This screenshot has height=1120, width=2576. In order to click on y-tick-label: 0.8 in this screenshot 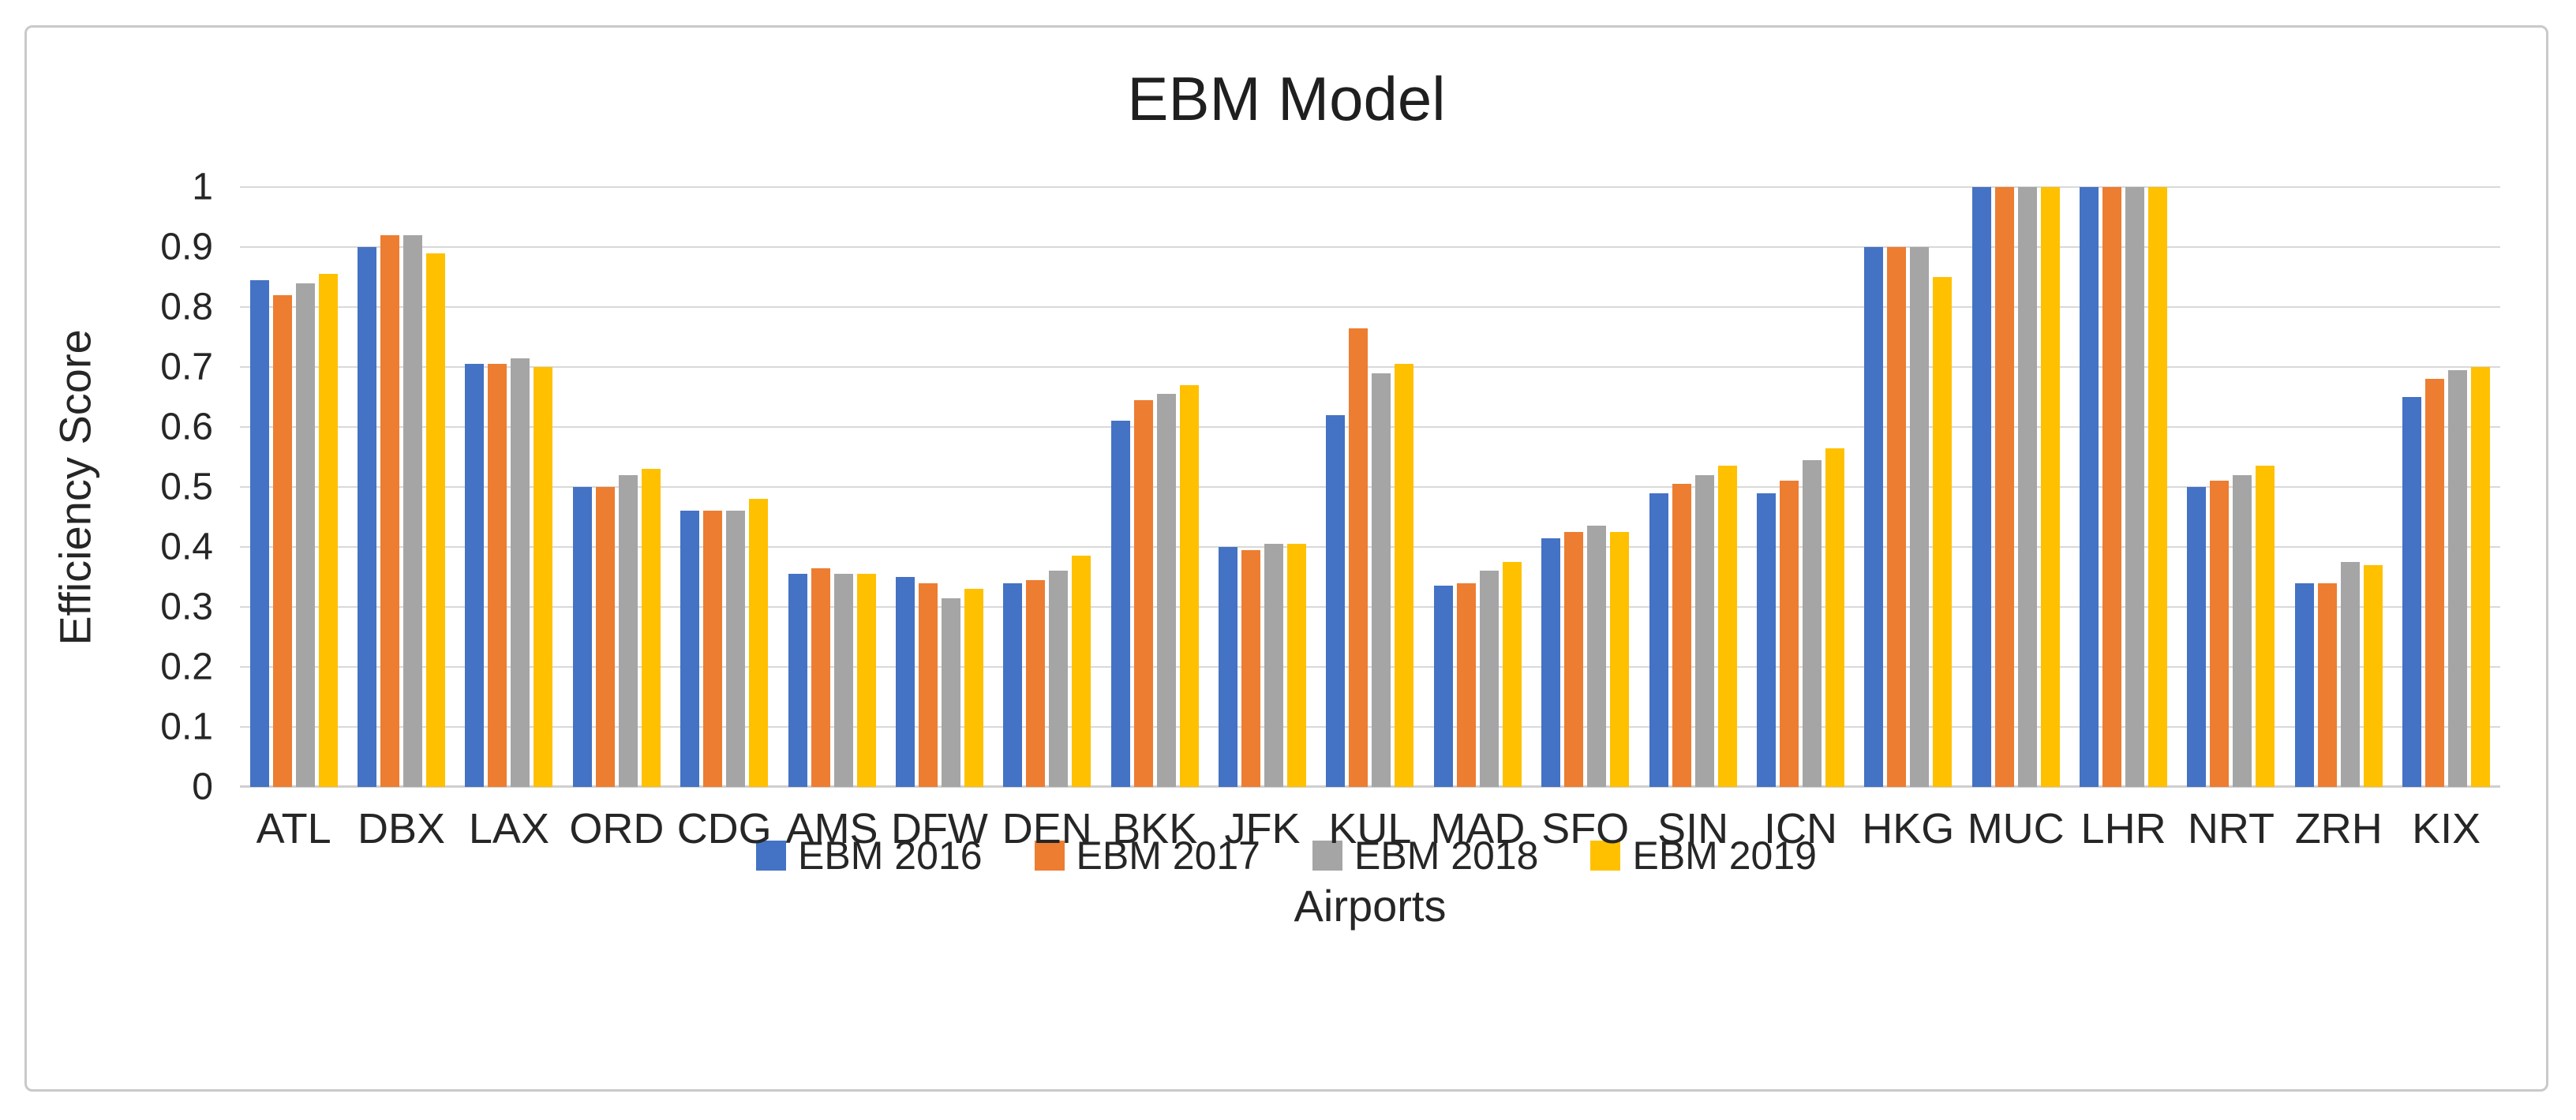, I will do `click(186, 307)`.